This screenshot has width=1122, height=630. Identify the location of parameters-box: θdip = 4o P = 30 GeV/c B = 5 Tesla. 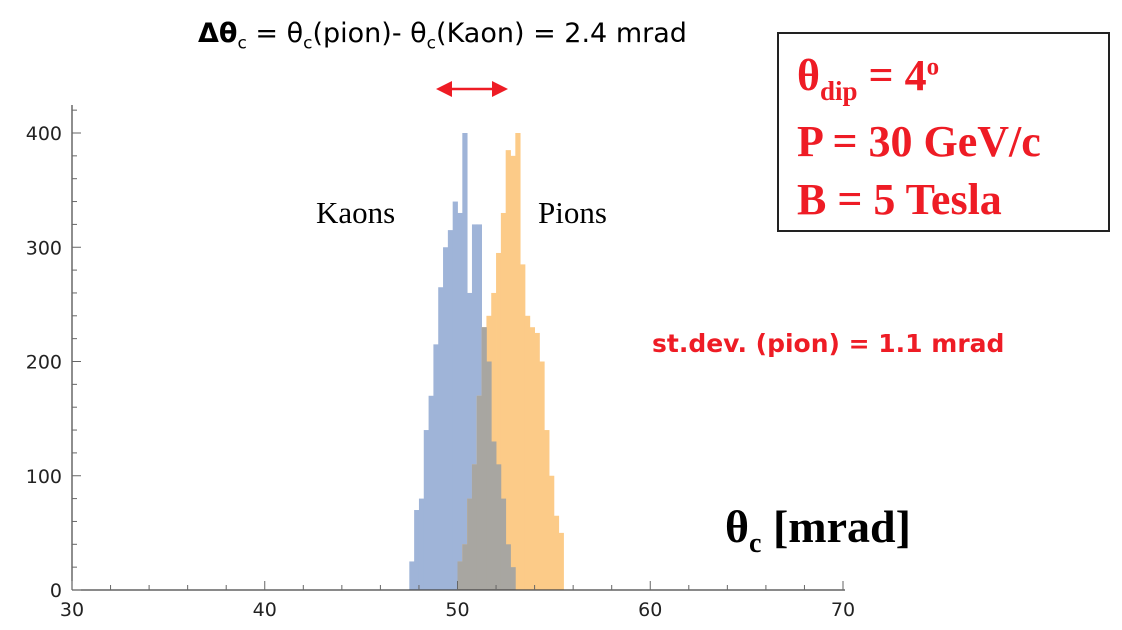
(943, 132).